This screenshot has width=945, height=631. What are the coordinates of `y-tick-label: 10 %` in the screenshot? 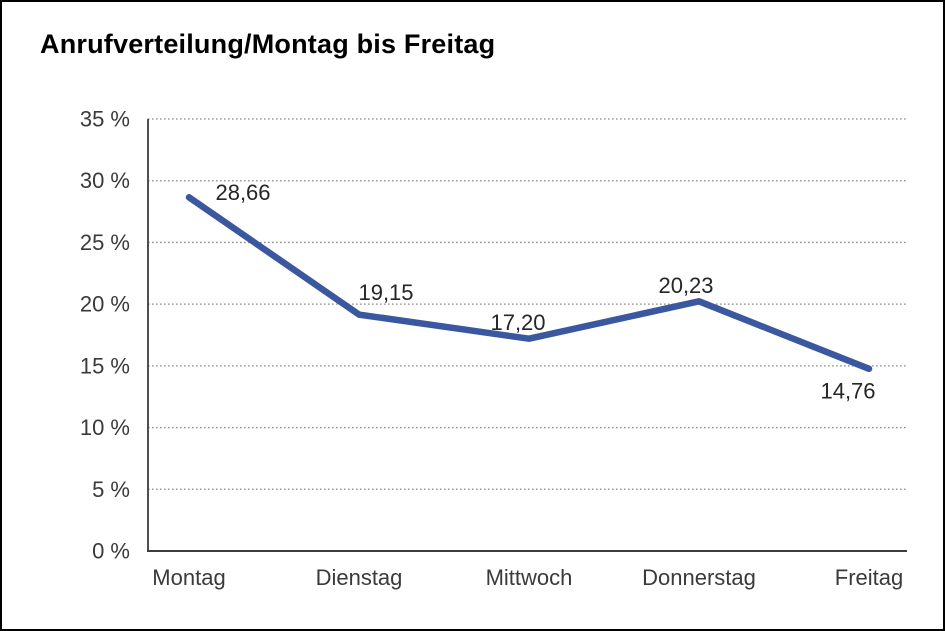 It's located at (105, 427).